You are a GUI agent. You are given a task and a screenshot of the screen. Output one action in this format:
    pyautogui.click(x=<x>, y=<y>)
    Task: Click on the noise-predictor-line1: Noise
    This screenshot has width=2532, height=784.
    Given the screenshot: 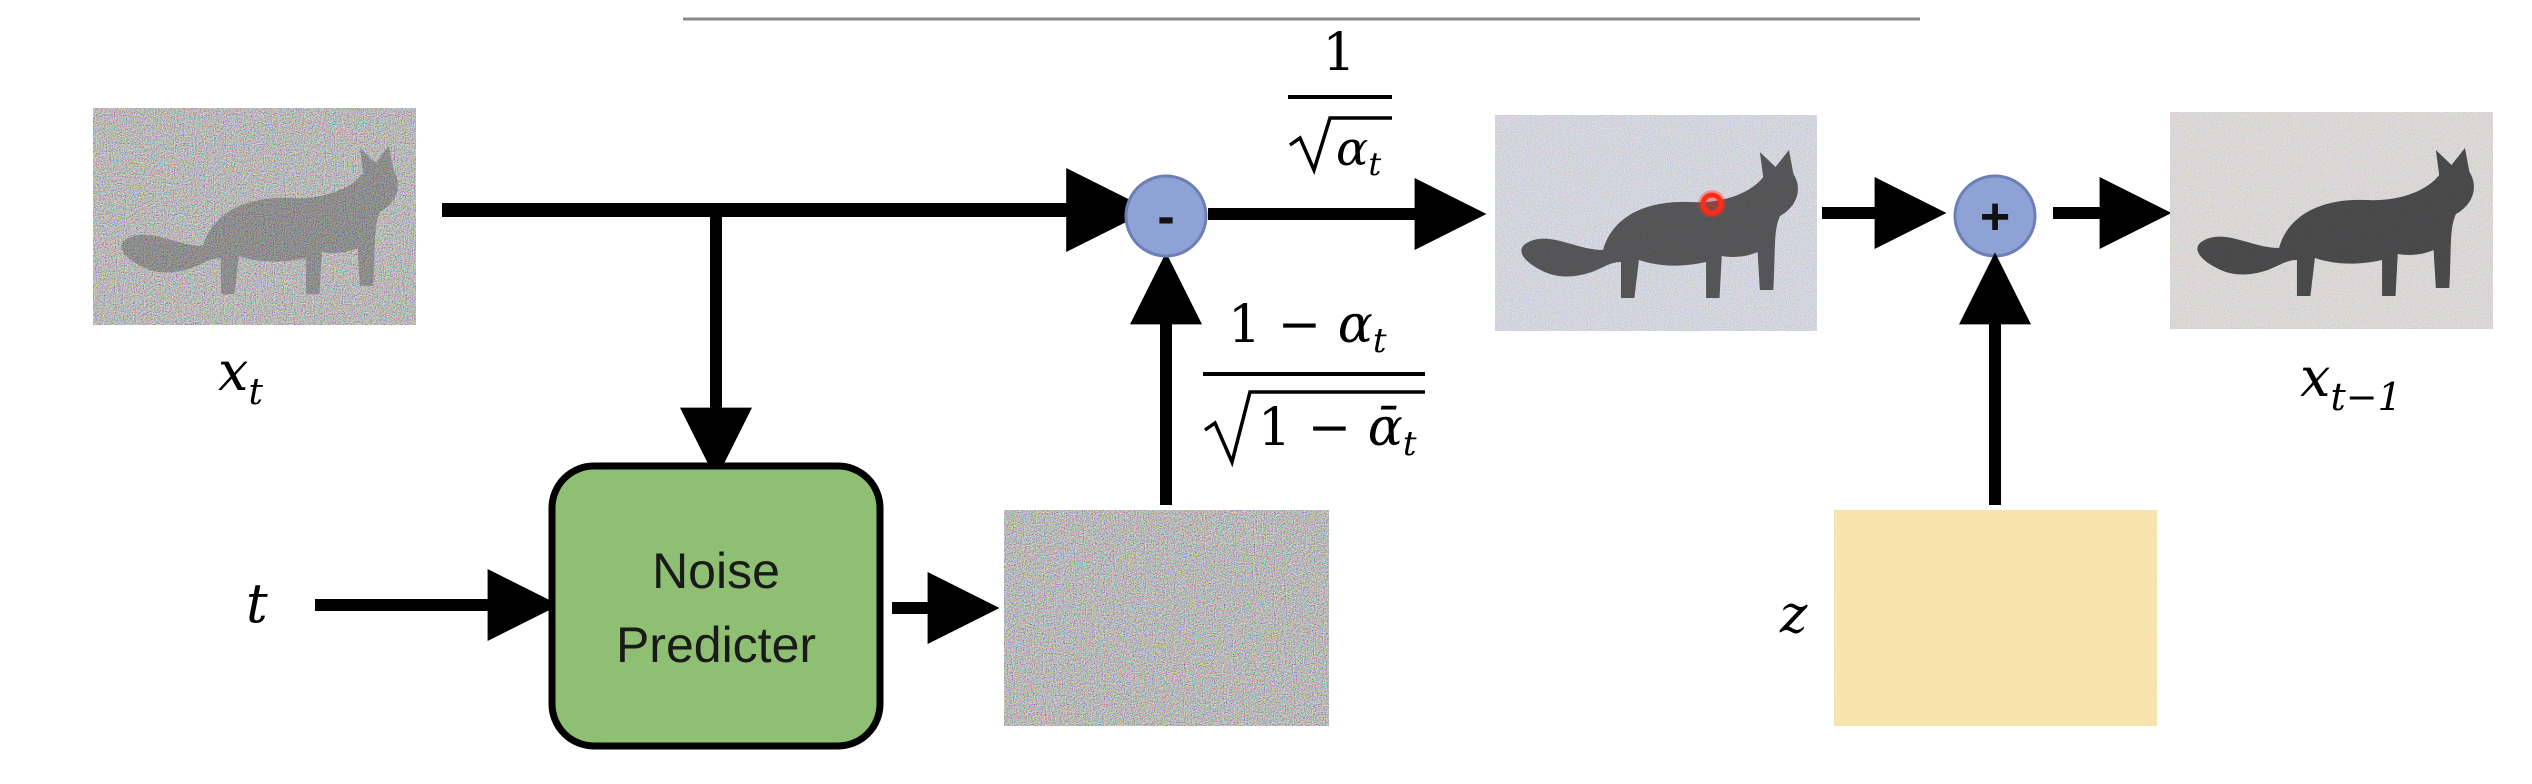 What is the action you would take?
    pyautogui.click(x=716, y=571)
    